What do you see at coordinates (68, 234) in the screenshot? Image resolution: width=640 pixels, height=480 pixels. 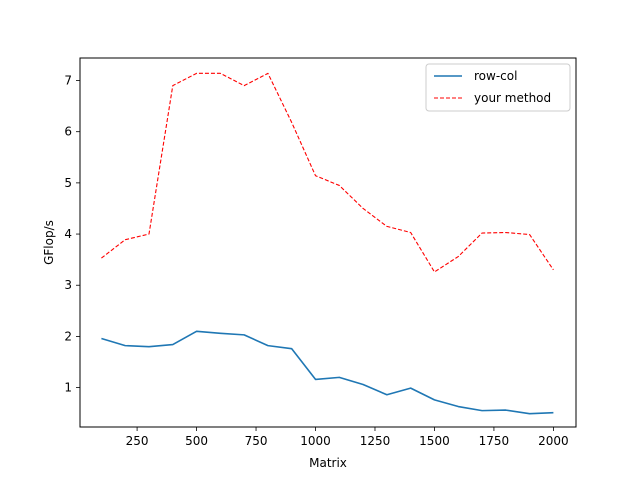 I see `y-tick-label: 4` at bounding box center [68, 234].